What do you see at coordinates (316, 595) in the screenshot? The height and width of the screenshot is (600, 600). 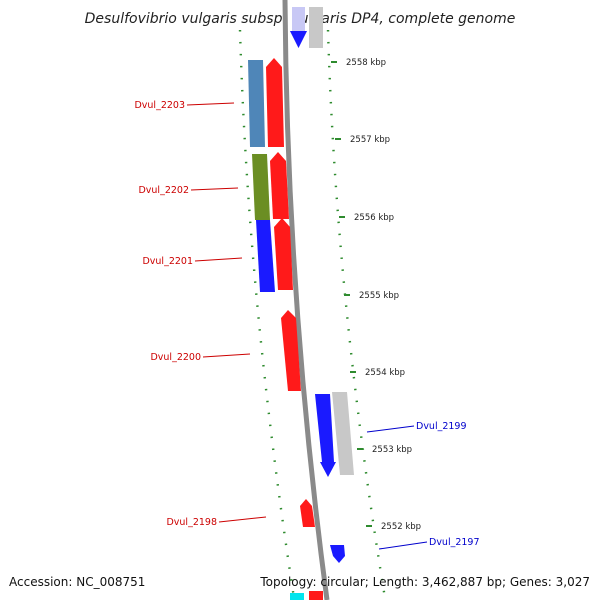 I see `cds-bottom-red` at bounding box center [316, 595].